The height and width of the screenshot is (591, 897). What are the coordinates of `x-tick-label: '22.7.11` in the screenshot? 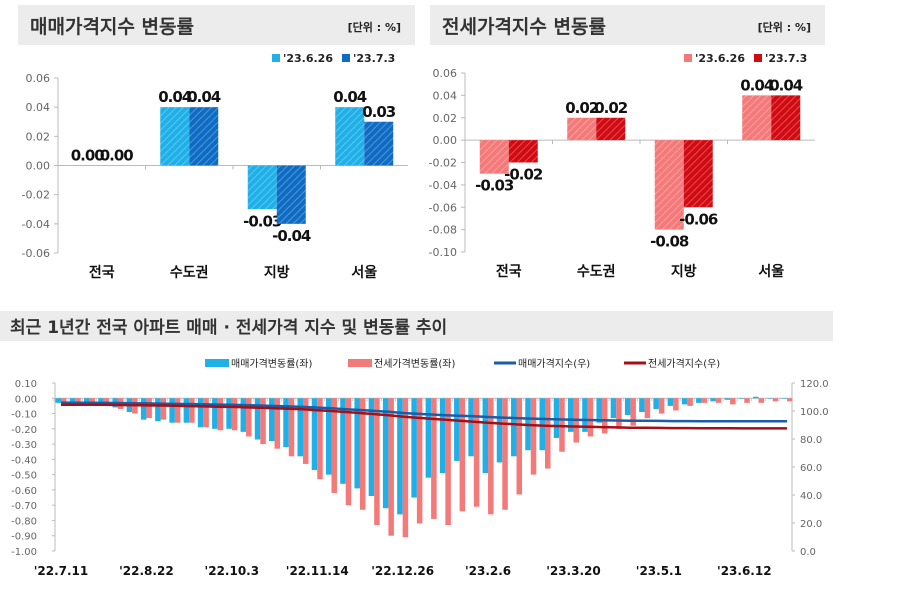 It's located at (61, 571).